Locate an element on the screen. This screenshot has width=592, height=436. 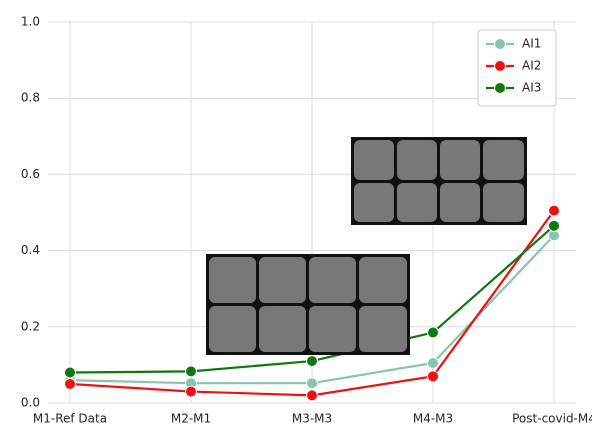
legend-label: AI1 is located at coordinates (531, 44).